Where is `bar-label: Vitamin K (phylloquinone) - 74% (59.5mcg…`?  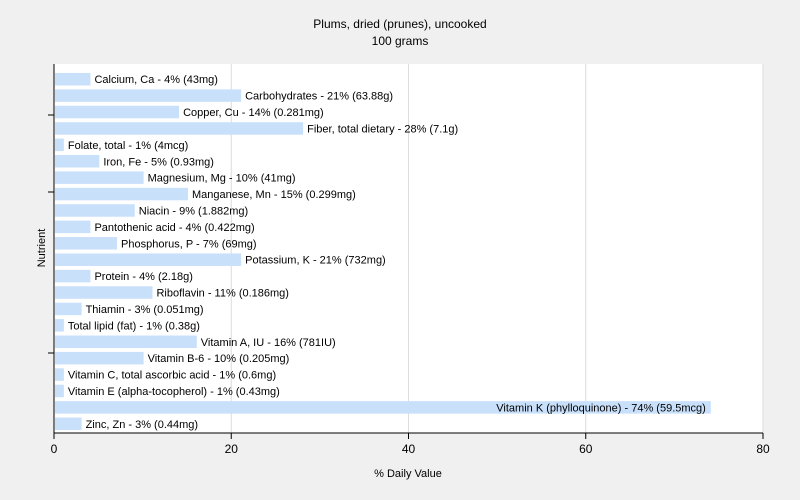 bar-label: Vitamin K (phylloquinone) - 74% (59.5mcg… is located at coordinates (601, 408).